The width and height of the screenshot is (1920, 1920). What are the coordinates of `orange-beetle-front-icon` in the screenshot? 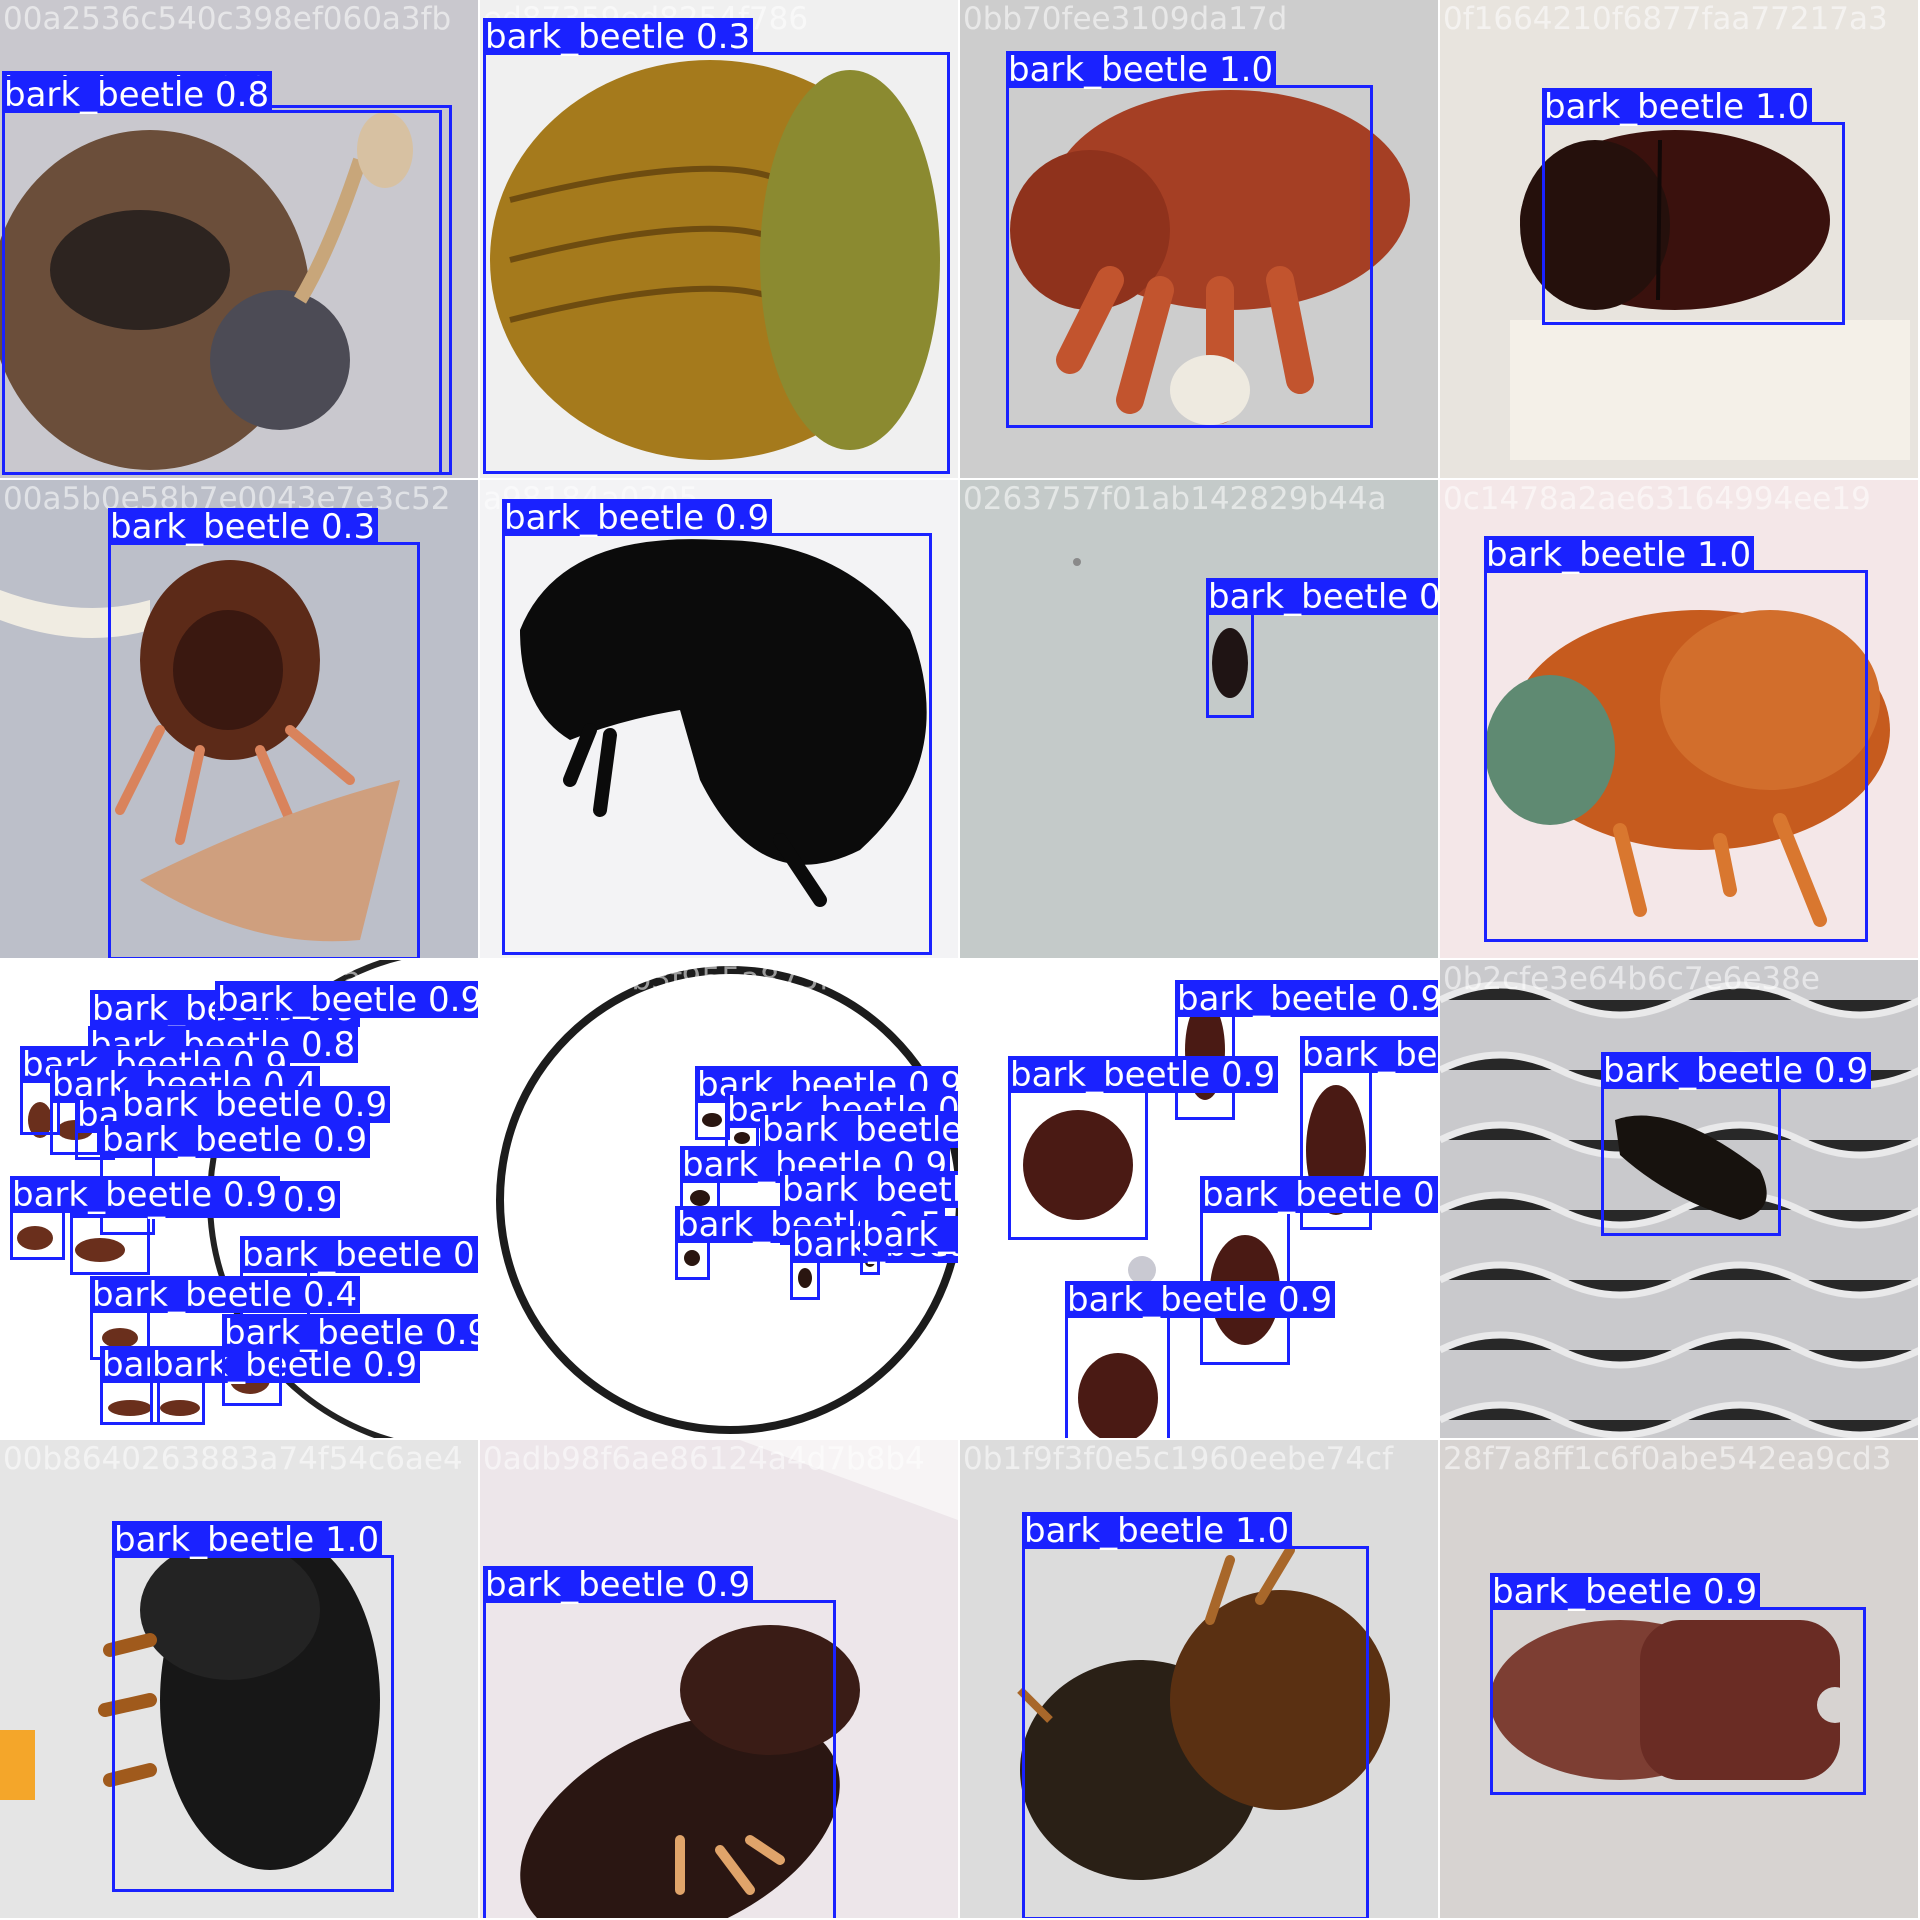 It's located at (239, 719).